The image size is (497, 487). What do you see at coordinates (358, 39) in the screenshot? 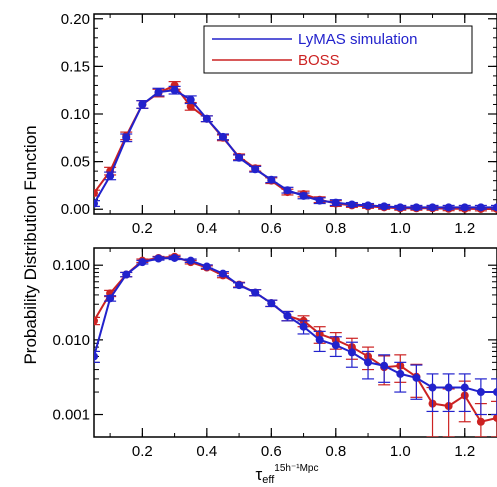
I see `legend-label-lymas: LyMAS simulation` at bounding box center [358, 39].